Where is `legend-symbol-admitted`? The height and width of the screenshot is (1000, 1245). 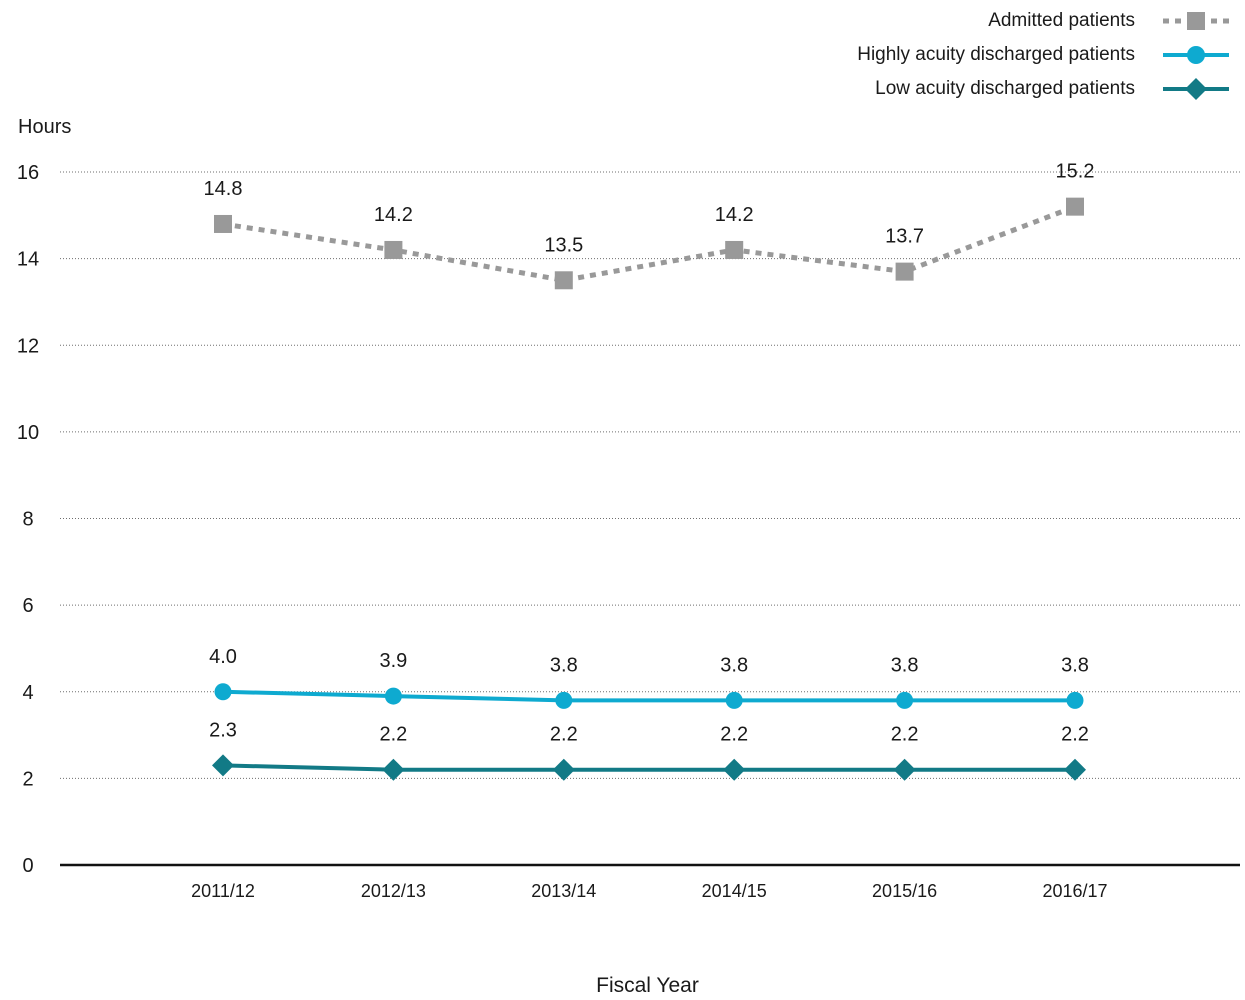 legend-symbol-admitted is located at coordinates (1196, 21).